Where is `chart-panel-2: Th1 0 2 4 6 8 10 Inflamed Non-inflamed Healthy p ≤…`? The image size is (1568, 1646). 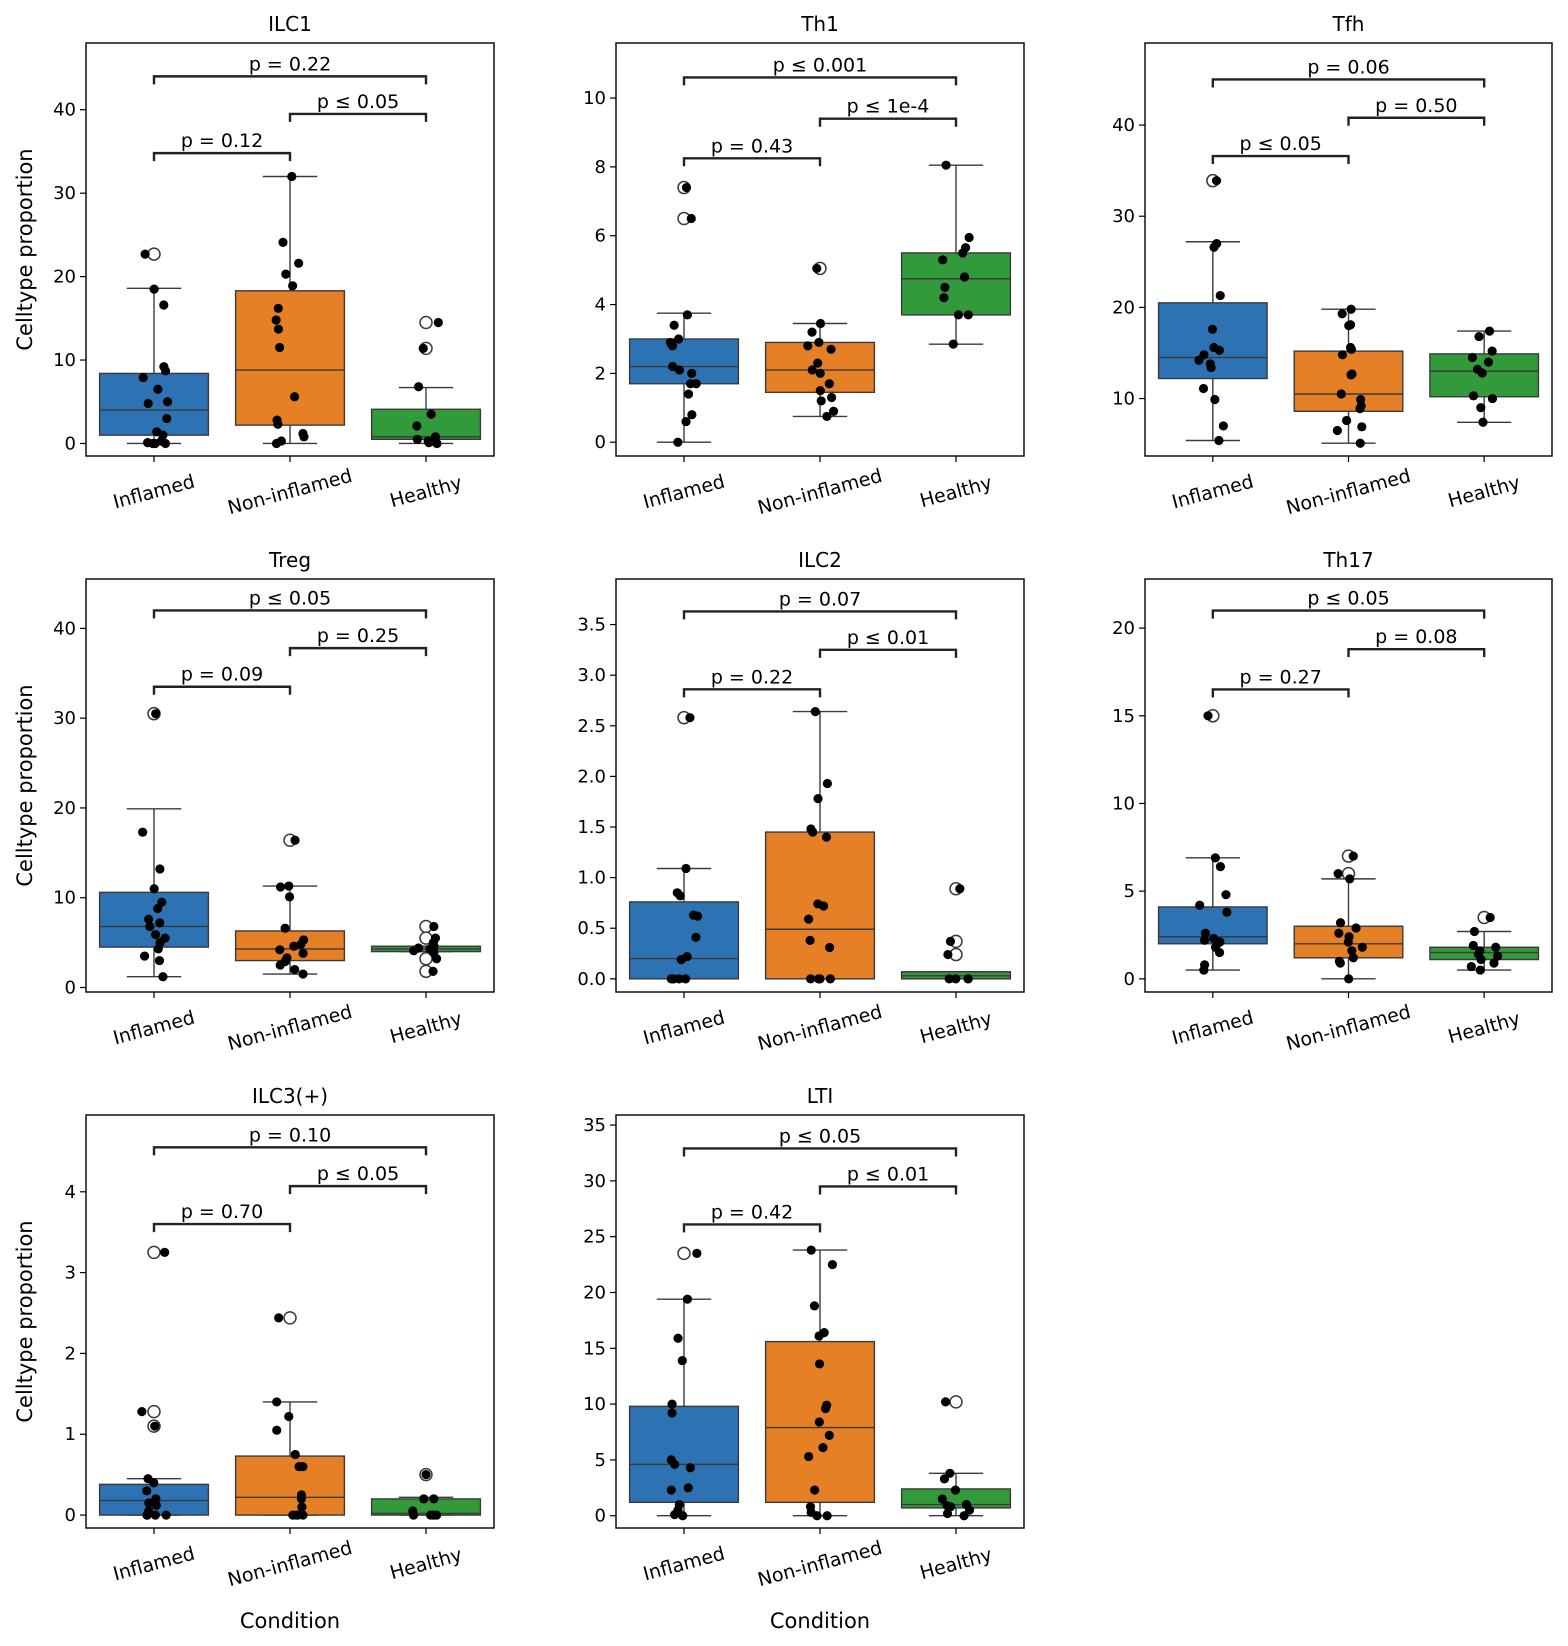 chart-panel-2: Th1 0 2 4 6 8 10 Inflamed Non-inflamed Healthy p ≤… is located at coordinates (804, 265).